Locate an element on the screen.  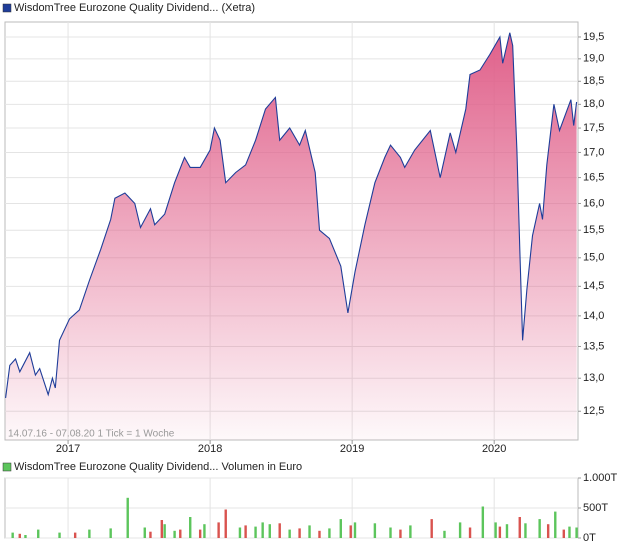
y-tick-label: 18,0 is located at coordinates (593, 104).